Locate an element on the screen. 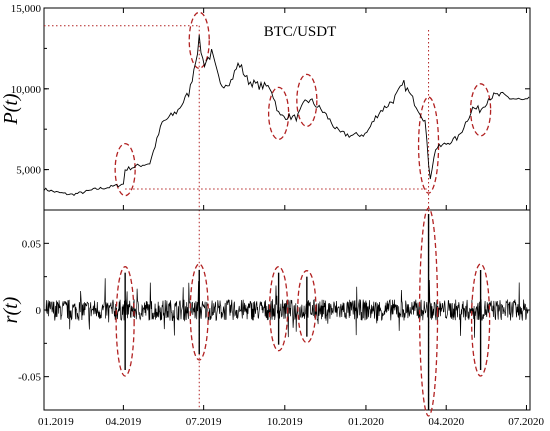 The height and width of the screenshot is (431, 550). price-y-tick-label: 5,000 is located at coordinates (28, 171).